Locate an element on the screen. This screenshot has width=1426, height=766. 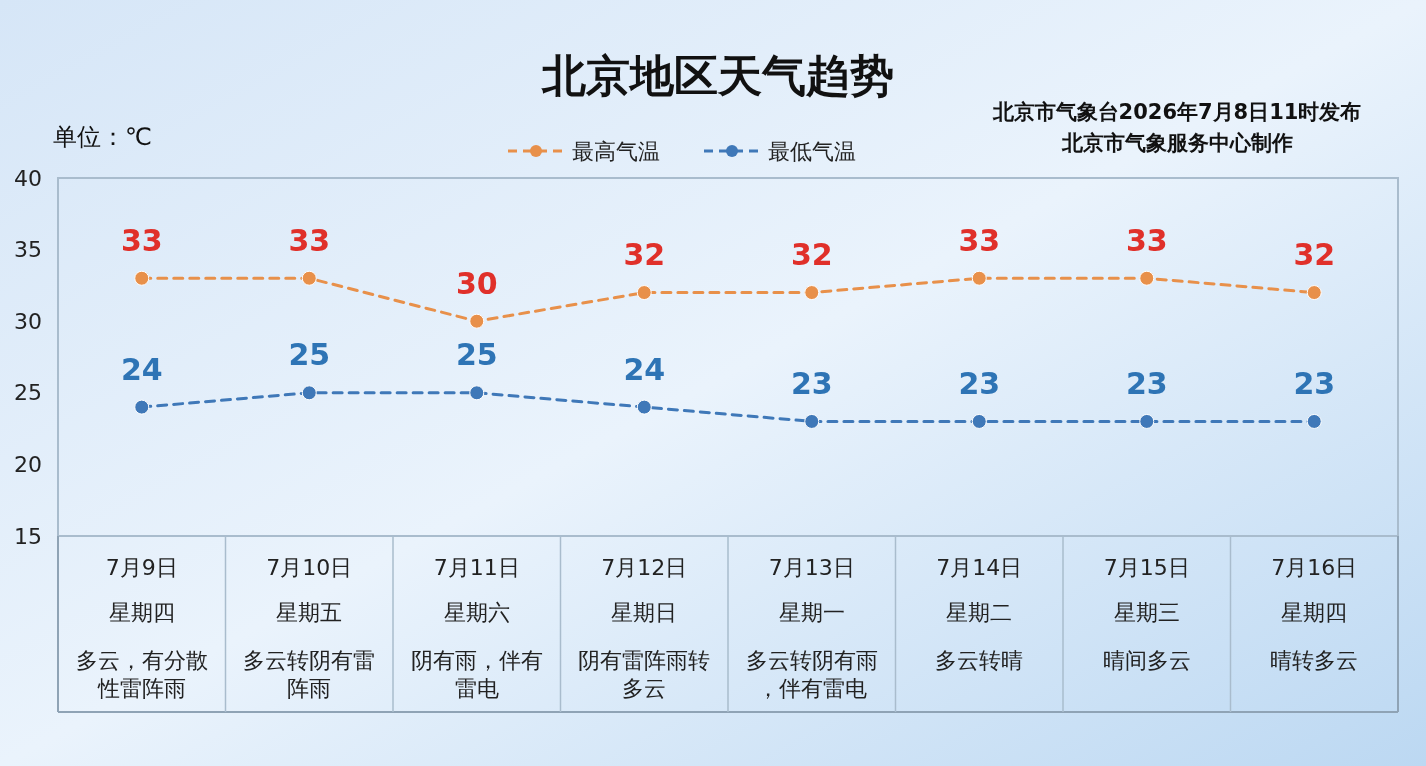
y-tick-label: 20 is located at coordinates (28, 464).